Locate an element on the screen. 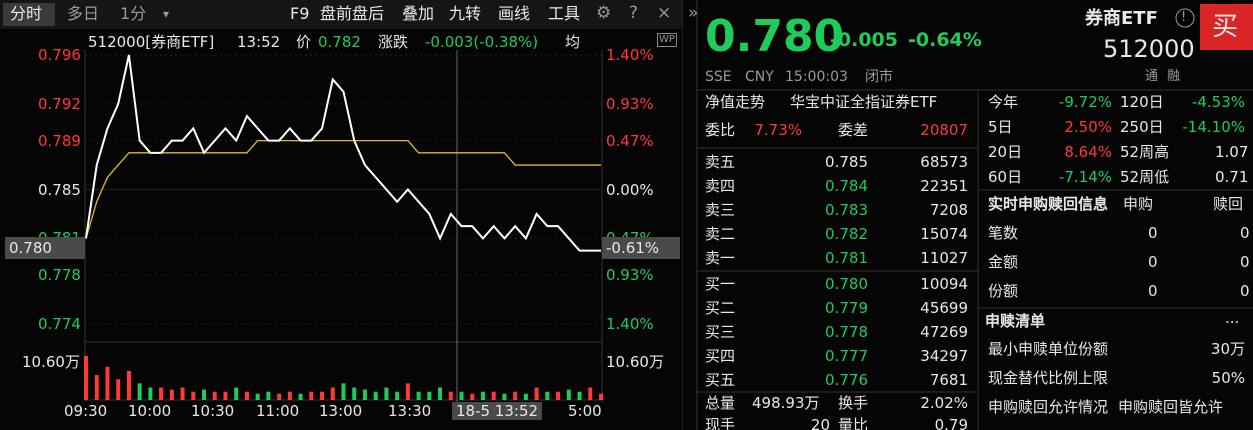 The height and width of the screenshot is (430, 1253). tab: 1分 is located at coordinates (133, 13).